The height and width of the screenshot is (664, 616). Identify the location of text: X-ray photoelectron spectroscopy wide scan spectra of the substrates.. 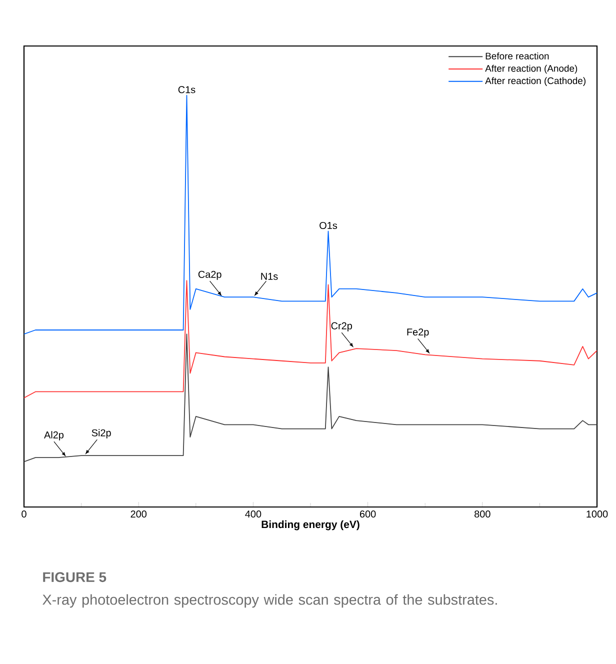
(269, 601).